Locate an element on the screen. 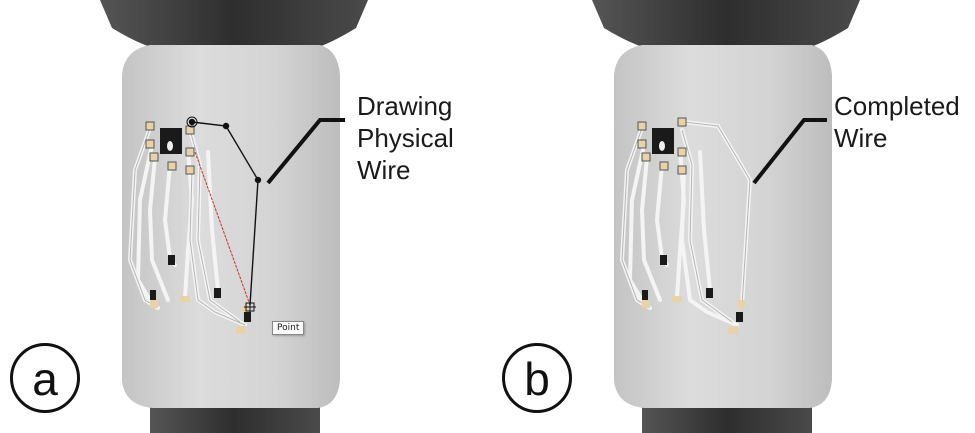 The width and height of the screenshot is (975, 433). callout-label: Completed Wire is located at coordinates (897, 122).